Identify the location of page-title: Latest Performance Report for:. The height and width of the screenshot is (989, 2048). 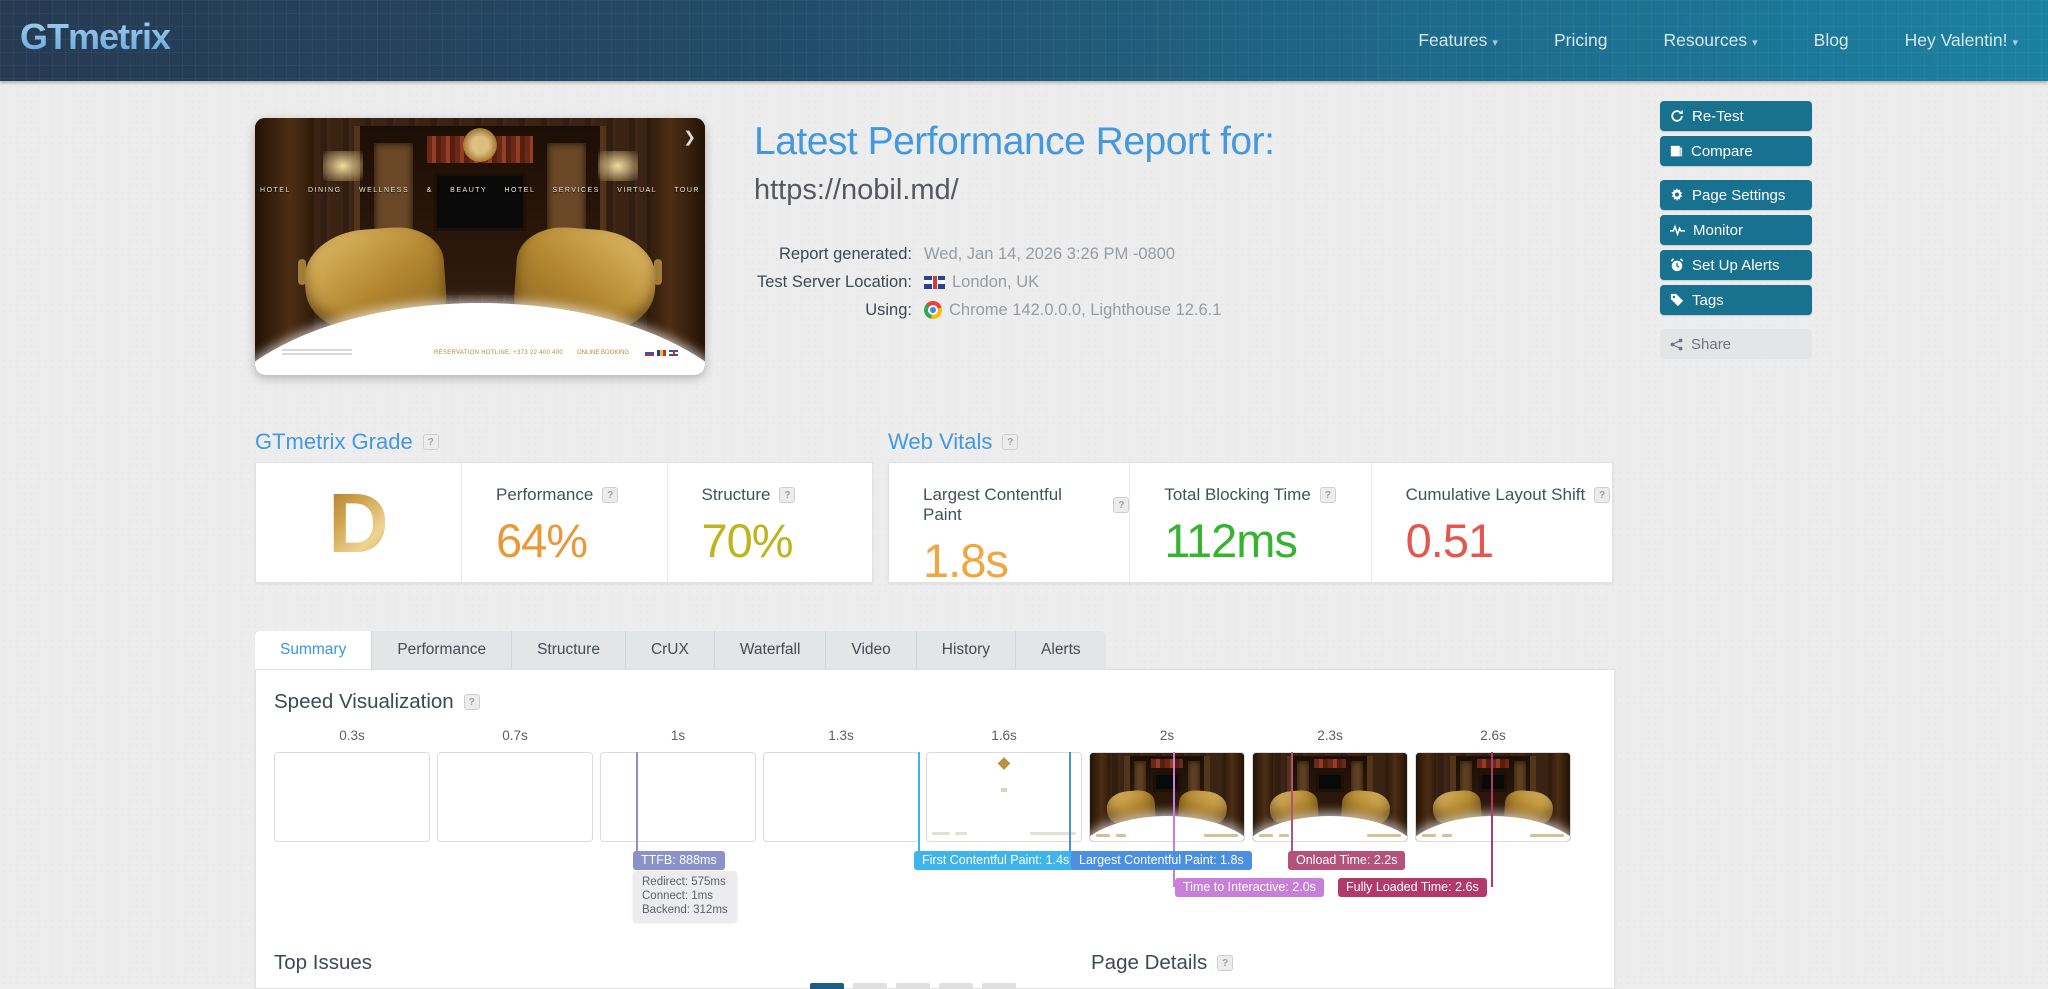
(1014, 141).